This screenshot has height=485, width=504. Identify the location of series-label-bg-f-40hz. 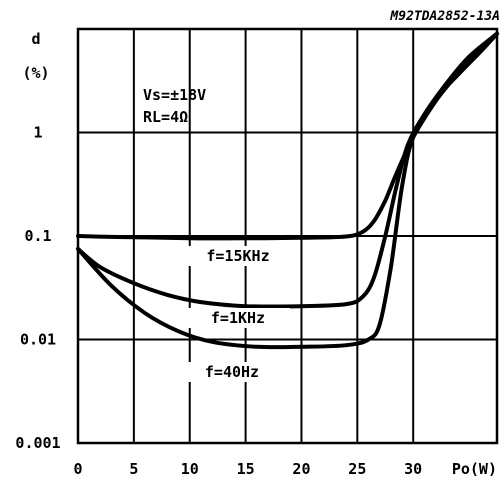
(232, 372).